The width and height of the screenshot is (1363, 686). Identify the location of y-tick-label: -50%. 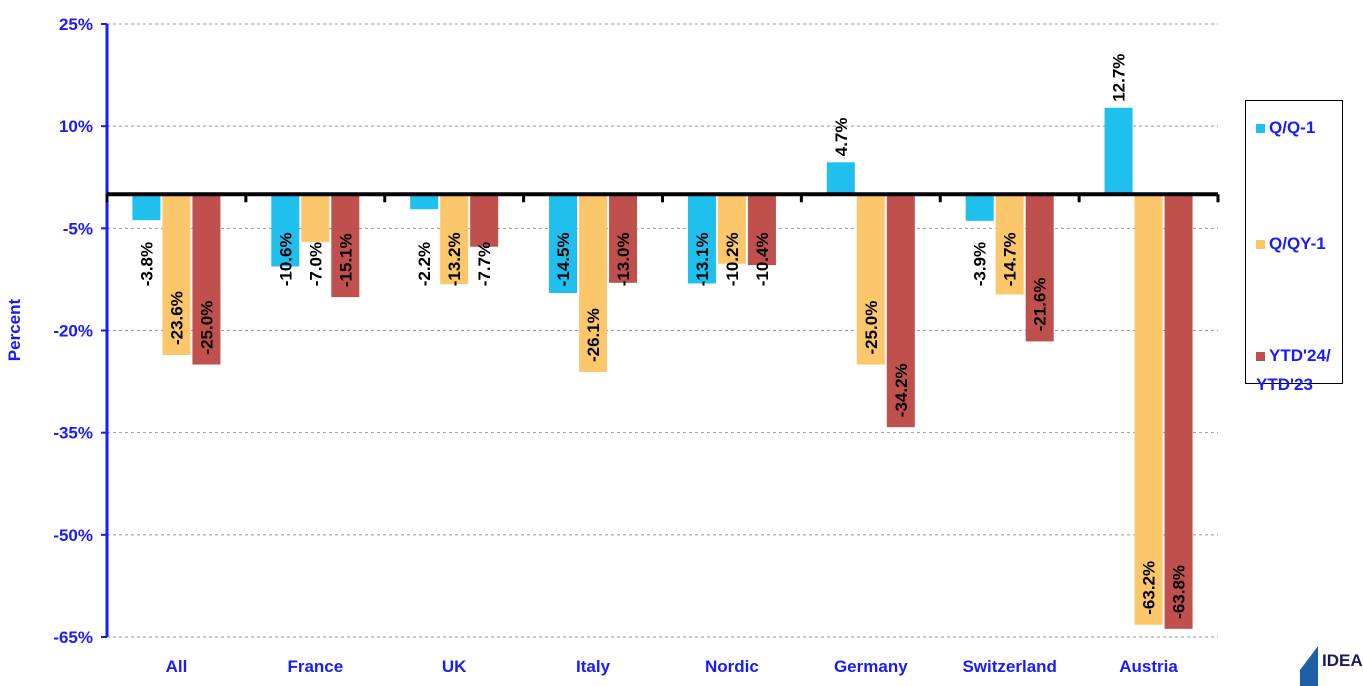
(73, 535).